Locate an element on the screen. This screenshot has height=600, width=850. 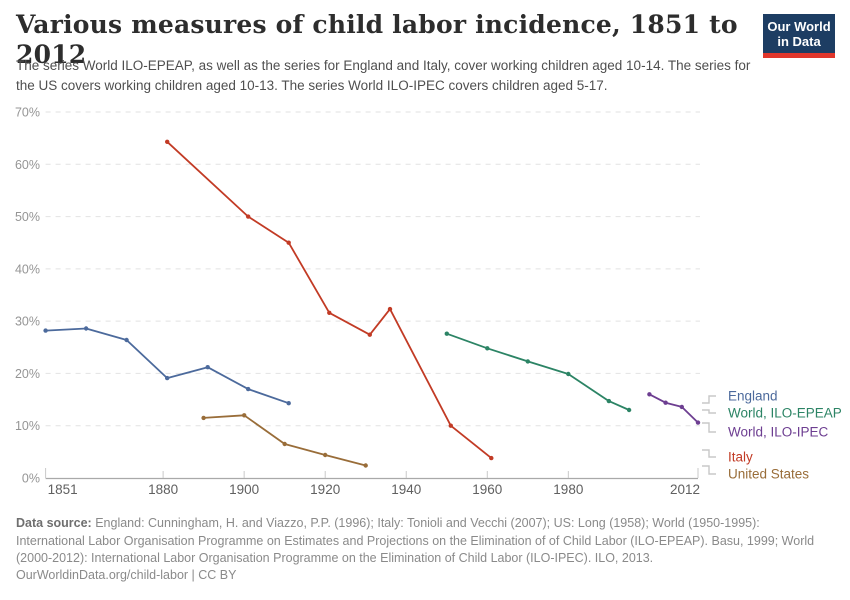
y-tick-label: 60% is located at coordinates (27, 165).